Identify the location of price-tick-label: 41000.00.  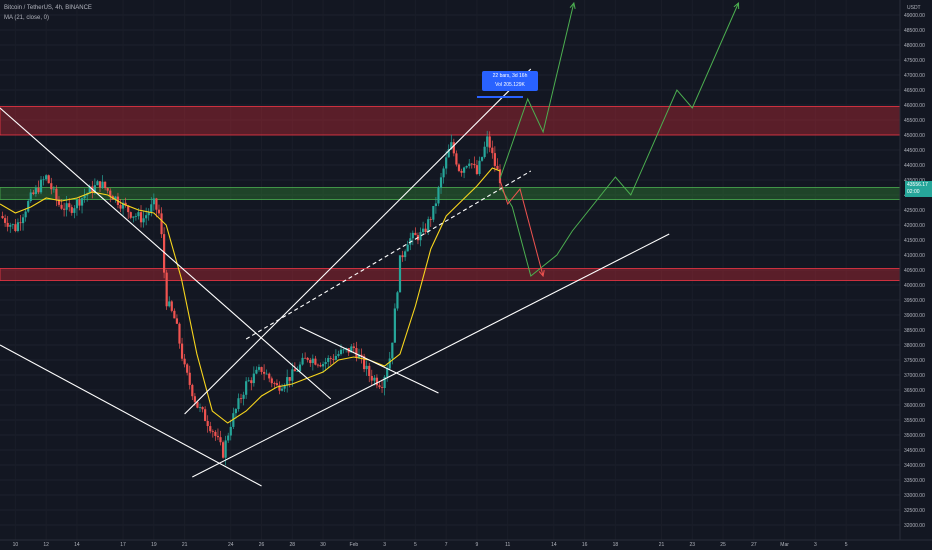
(914, 256).